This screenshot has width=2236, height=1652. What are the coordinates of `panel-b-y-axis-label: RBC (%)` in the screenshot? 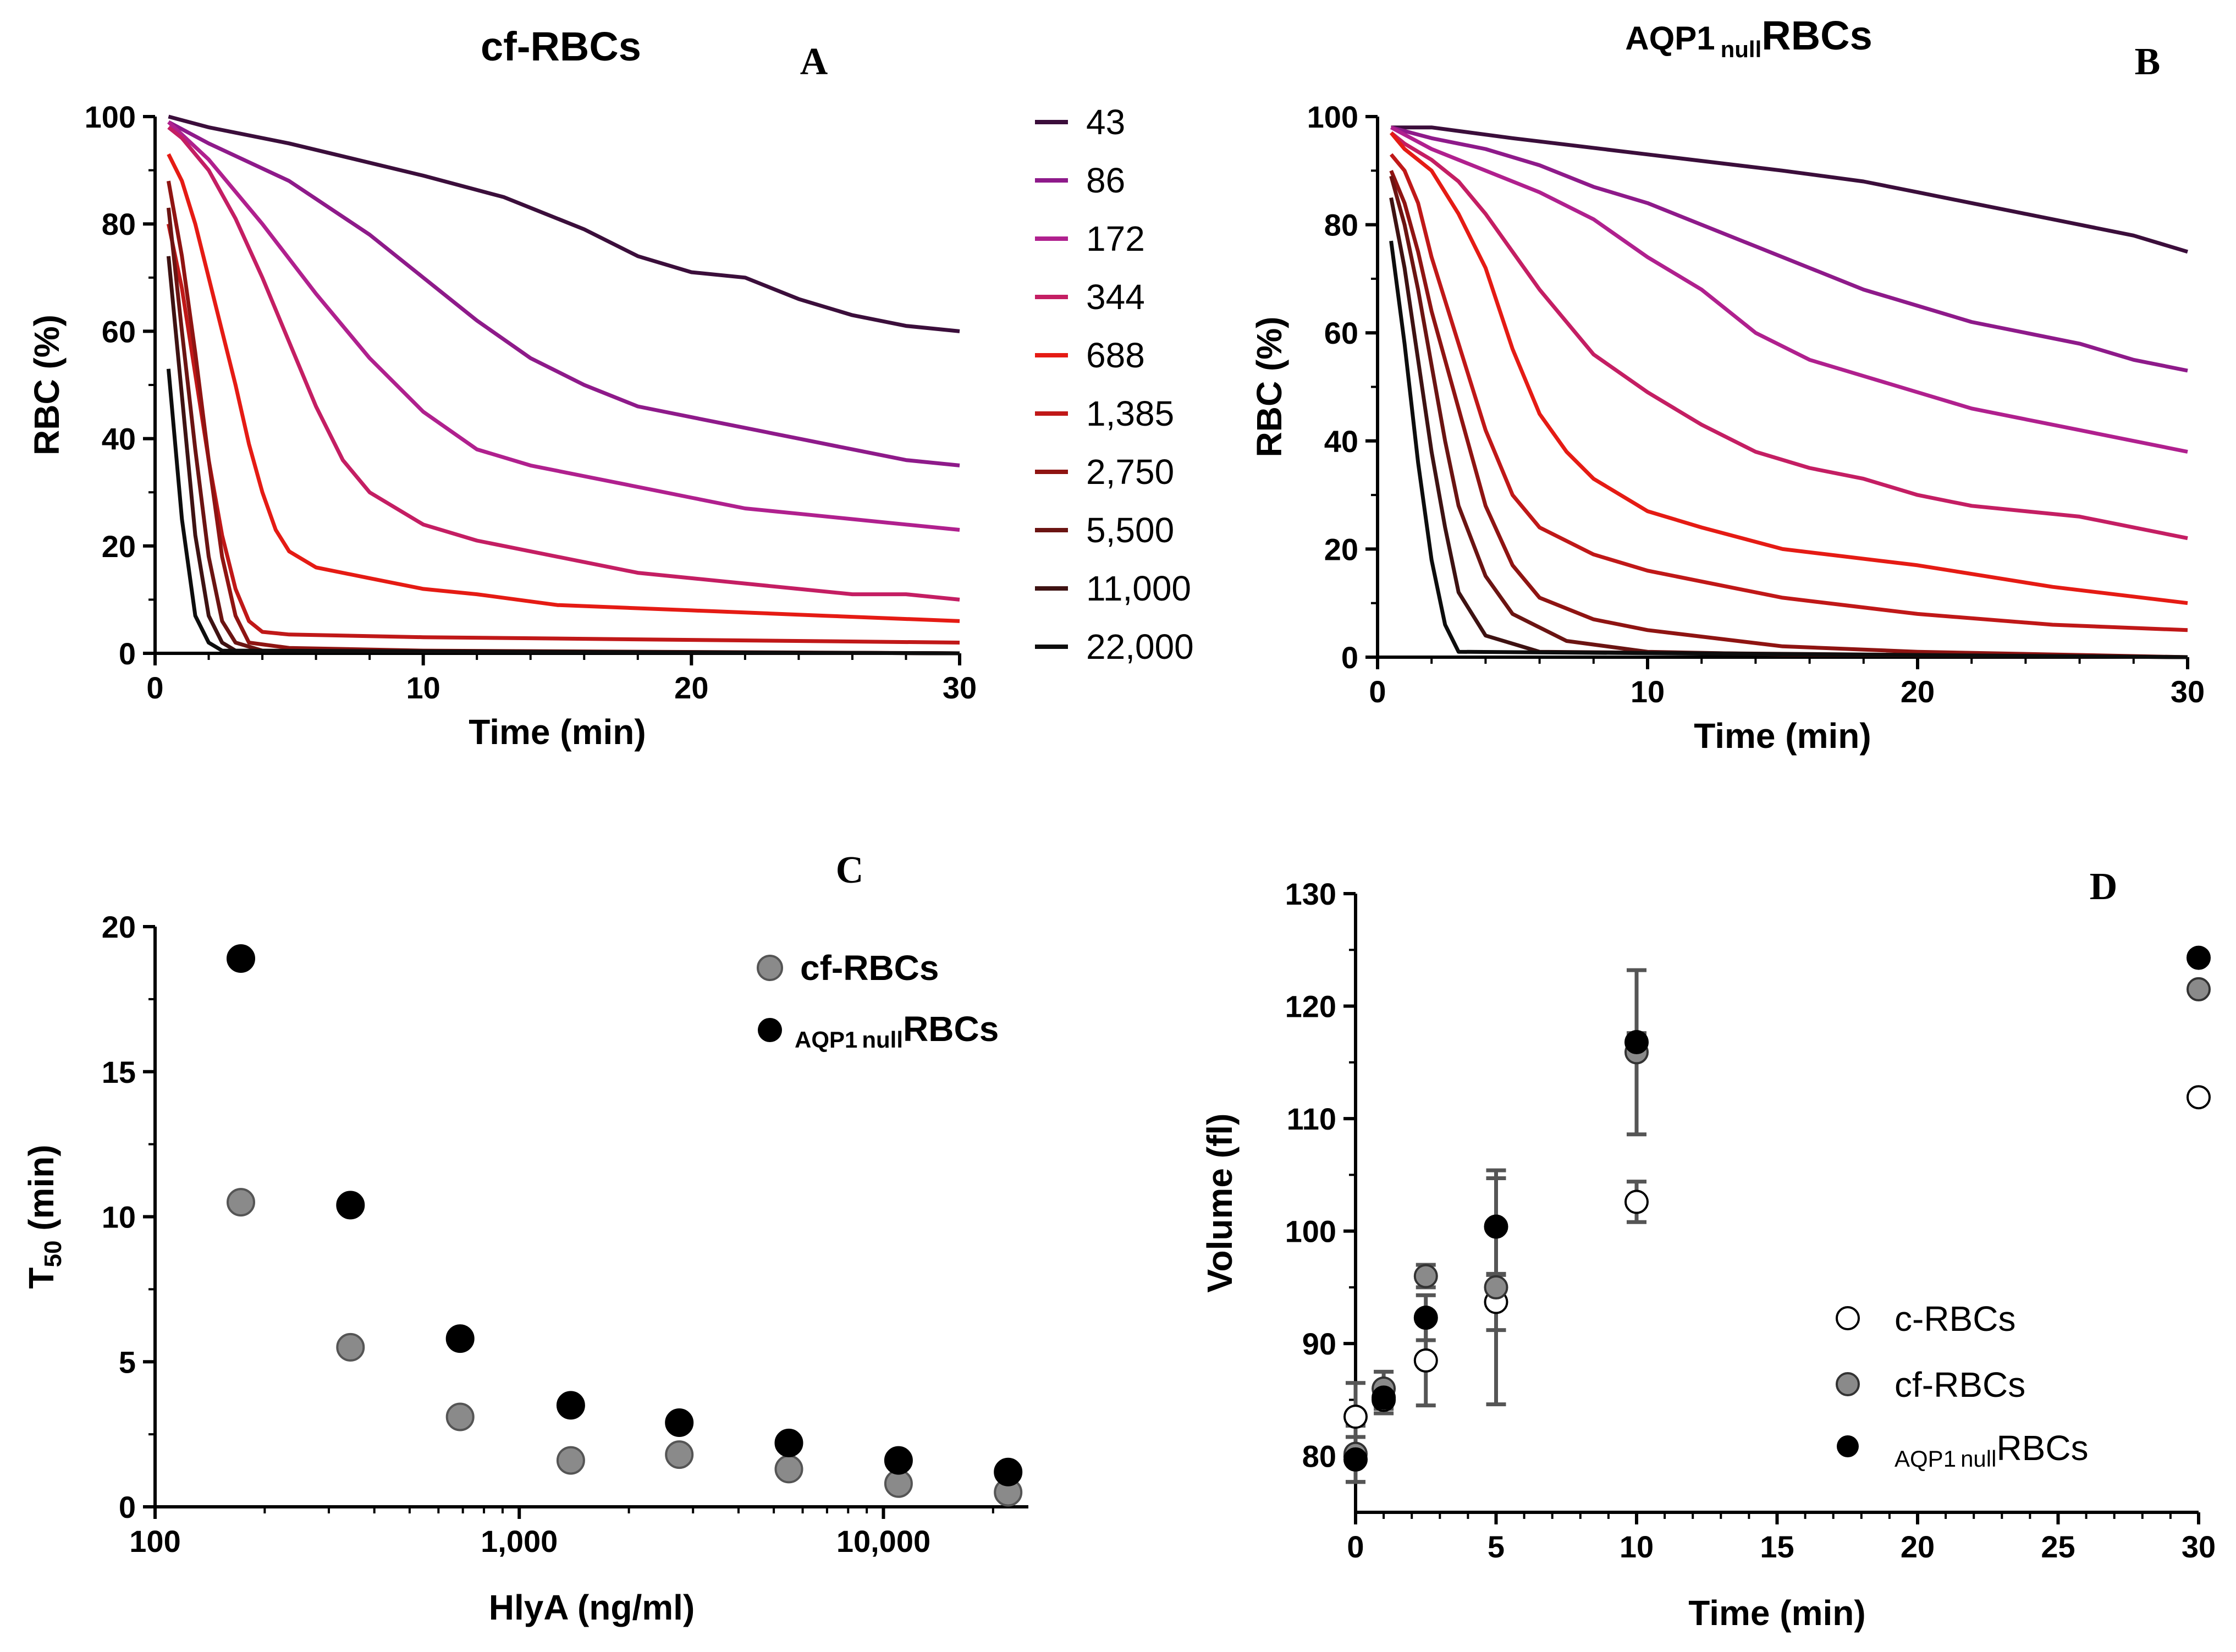 It's located at (1269, 388).